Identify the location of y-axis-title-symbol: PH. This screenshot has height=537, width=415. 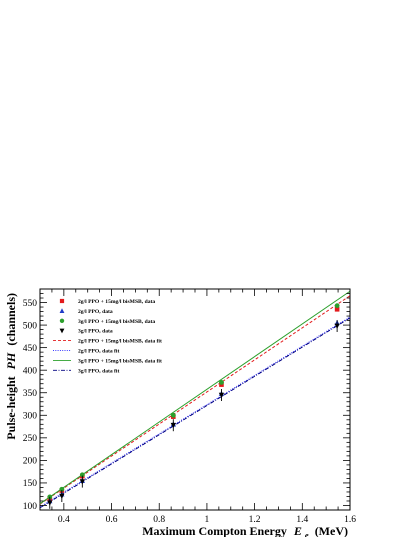
(11, 360).